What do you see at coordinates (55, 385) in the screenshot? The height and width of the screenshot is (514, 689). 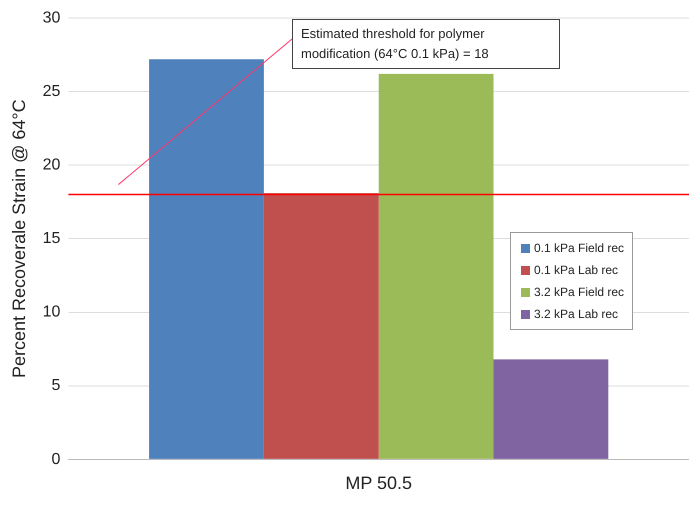 I see `y-tick-label: 5` at bounding box center [55, 385].